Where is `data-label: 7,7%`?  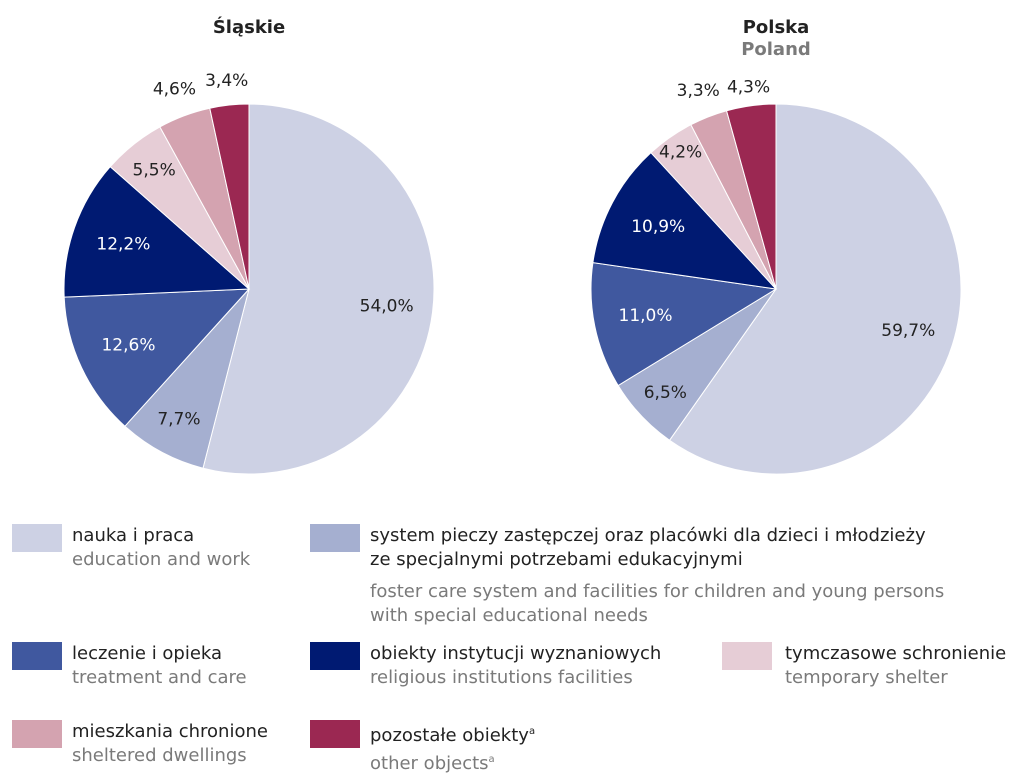
data-label: 7,7% is located at coordinates (178, 419).